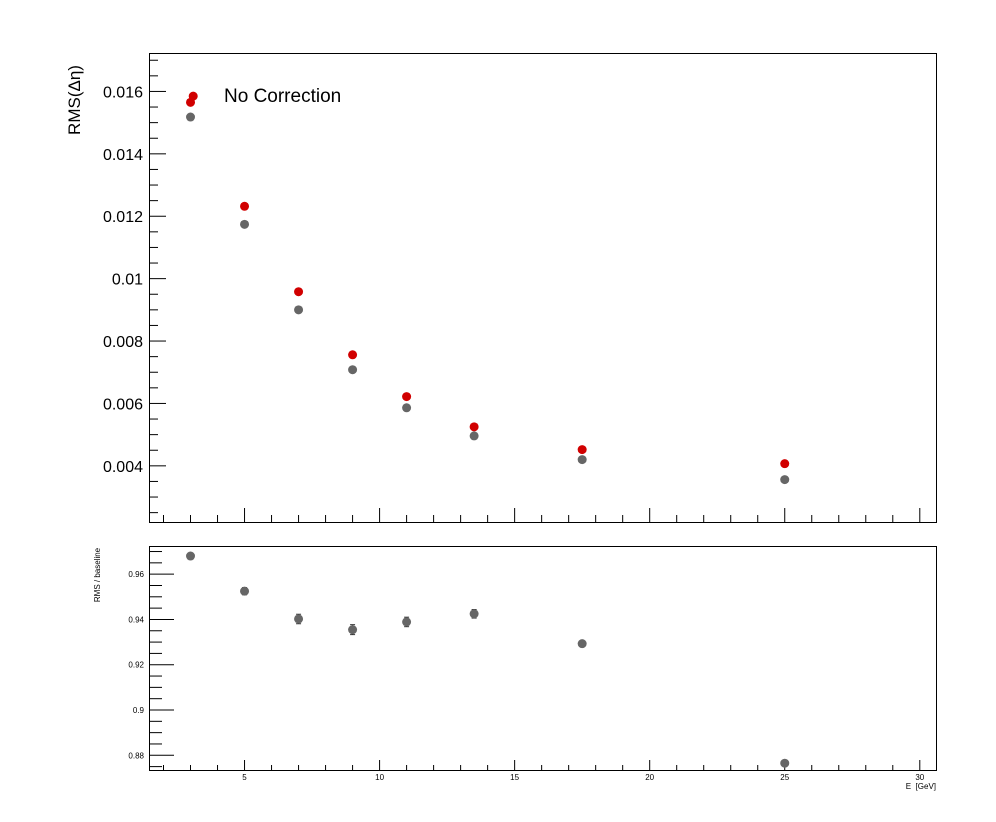  What do you see at coordinates (123, 342) in the screenshot?
I see `top-y-tick-label: 0.008` at bounding box center [123, 342].